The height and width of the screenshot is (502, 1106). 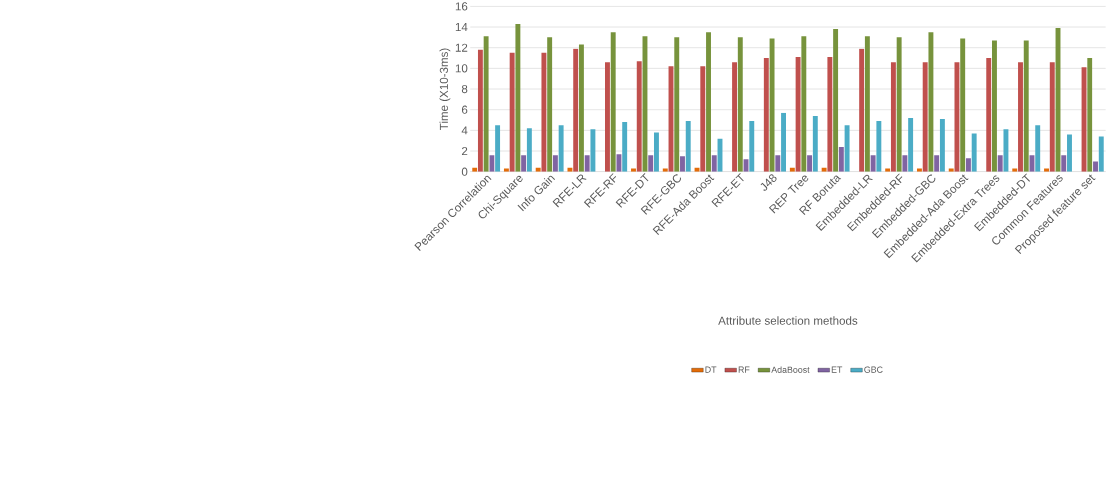 What do you see at coordinates (461, 47) in the screenshot?
I see `y-tick-label: 12` at bounding box center [461, 47].